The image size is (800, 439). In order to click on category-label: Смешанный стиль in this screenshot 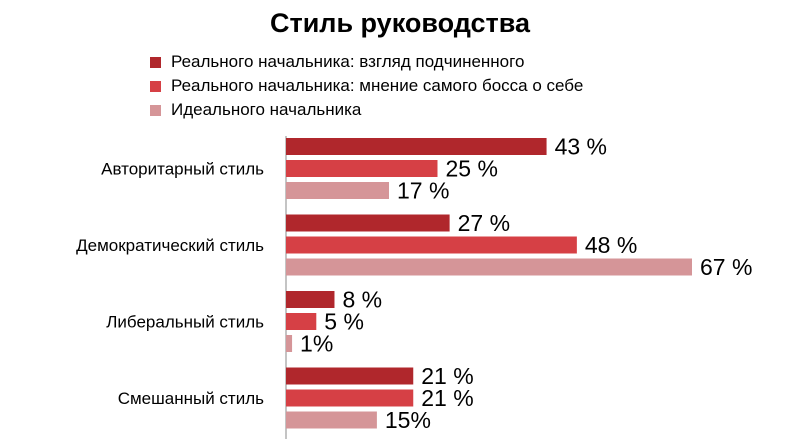, I will do `click(191, 398)`.